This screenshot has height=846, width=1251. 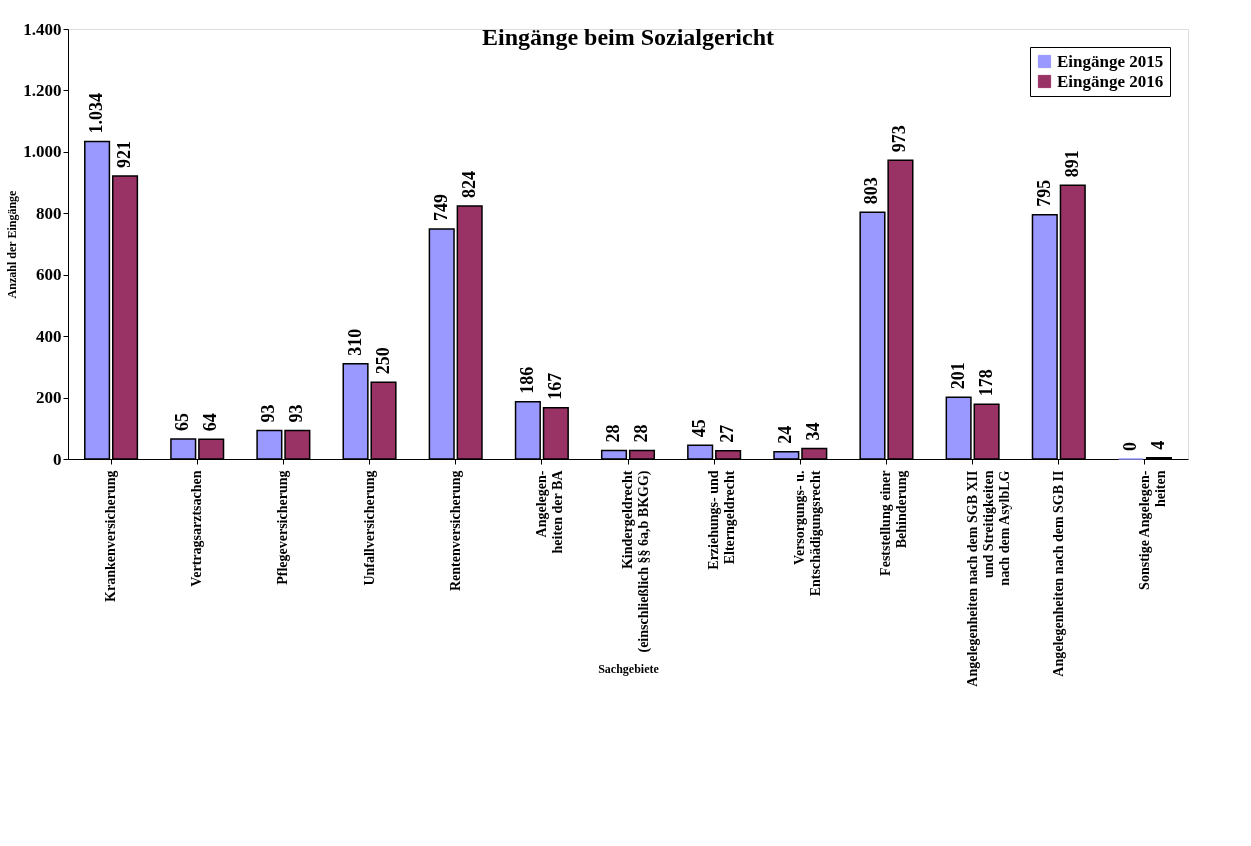 What do you see at coordinates (988, 578) in the screenshot?
I see `x-tick-label: Angelegenheiten nach dem SGB XII und Streitigkeiten nach dem AsylbLG` at bounding box center [988, 578].